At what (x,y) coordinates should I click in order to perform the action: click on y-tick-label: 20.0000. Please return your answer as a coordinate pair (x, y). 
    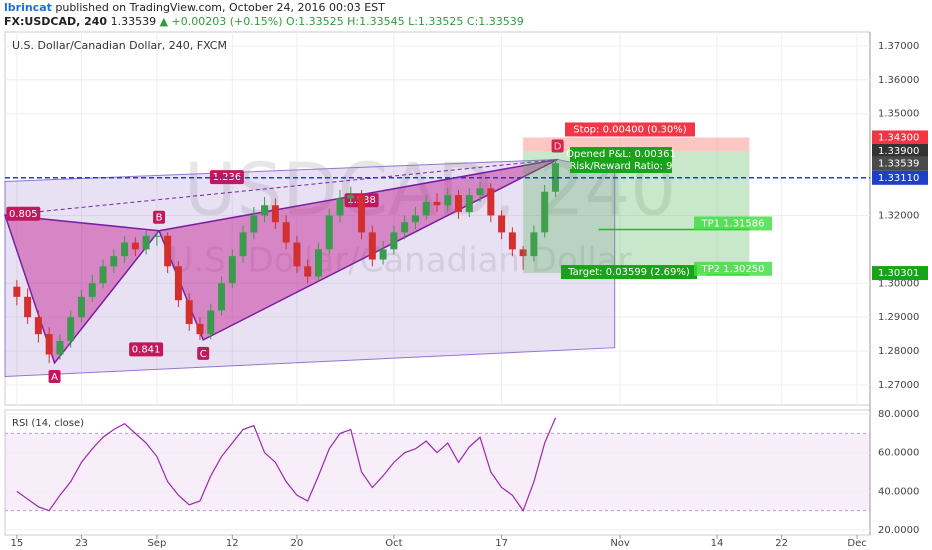
    Looking at the image, I should click on (898, 530).